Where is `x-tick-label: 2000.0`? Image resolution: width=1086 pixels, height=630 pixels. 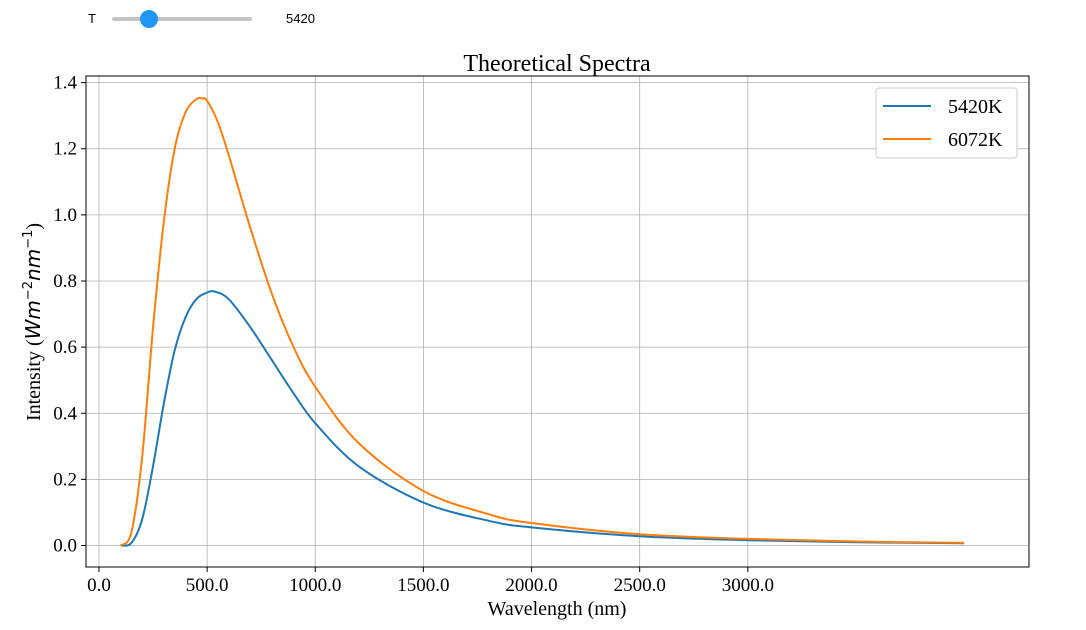 x-tick-label: 2000.0 is located at coordinates (531, 585).